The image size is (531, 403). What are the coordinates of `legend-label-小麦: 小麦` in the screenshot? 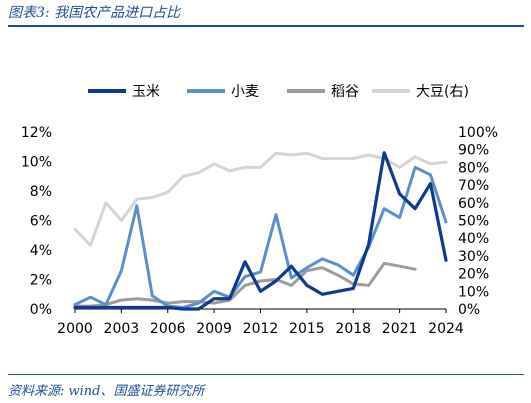 It's located at (245, 92).